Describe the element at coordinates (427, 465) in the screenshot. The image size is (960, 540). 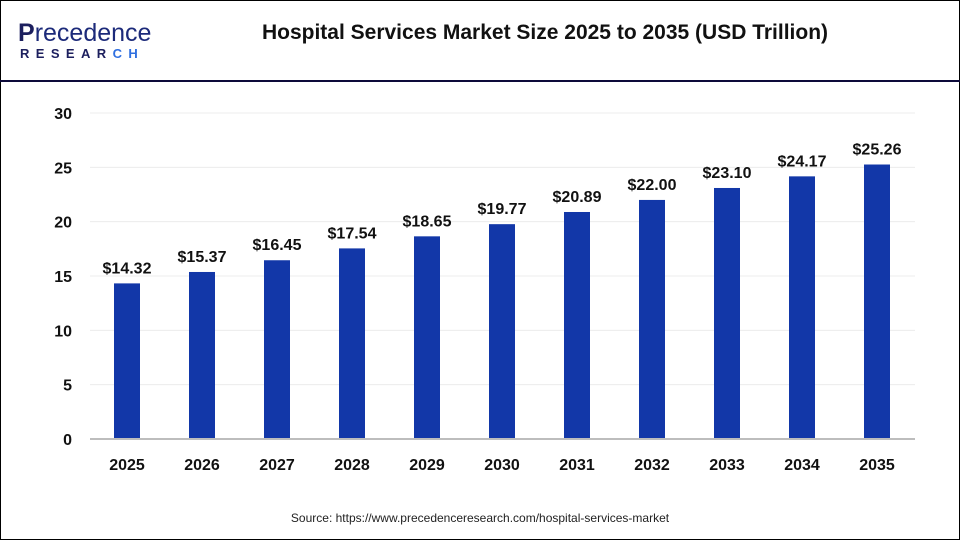
I see `x-tick-label: 2029` at that location.